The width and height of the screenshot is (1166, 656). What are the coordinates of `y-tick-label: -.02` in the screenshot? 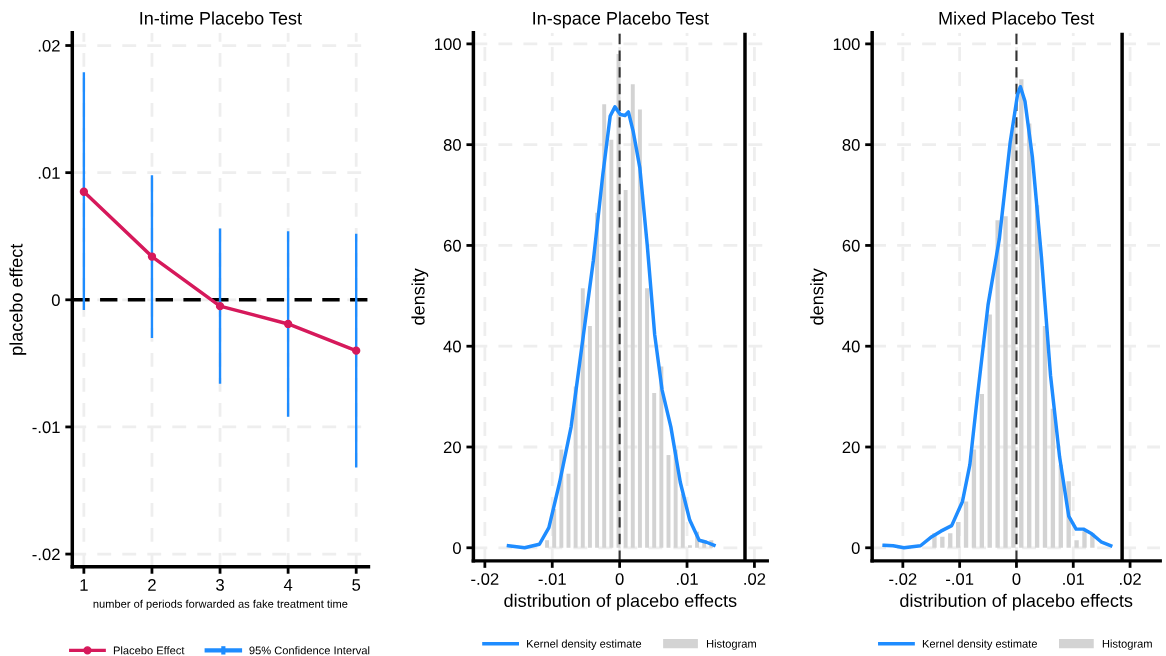 It's located at (46, 554).